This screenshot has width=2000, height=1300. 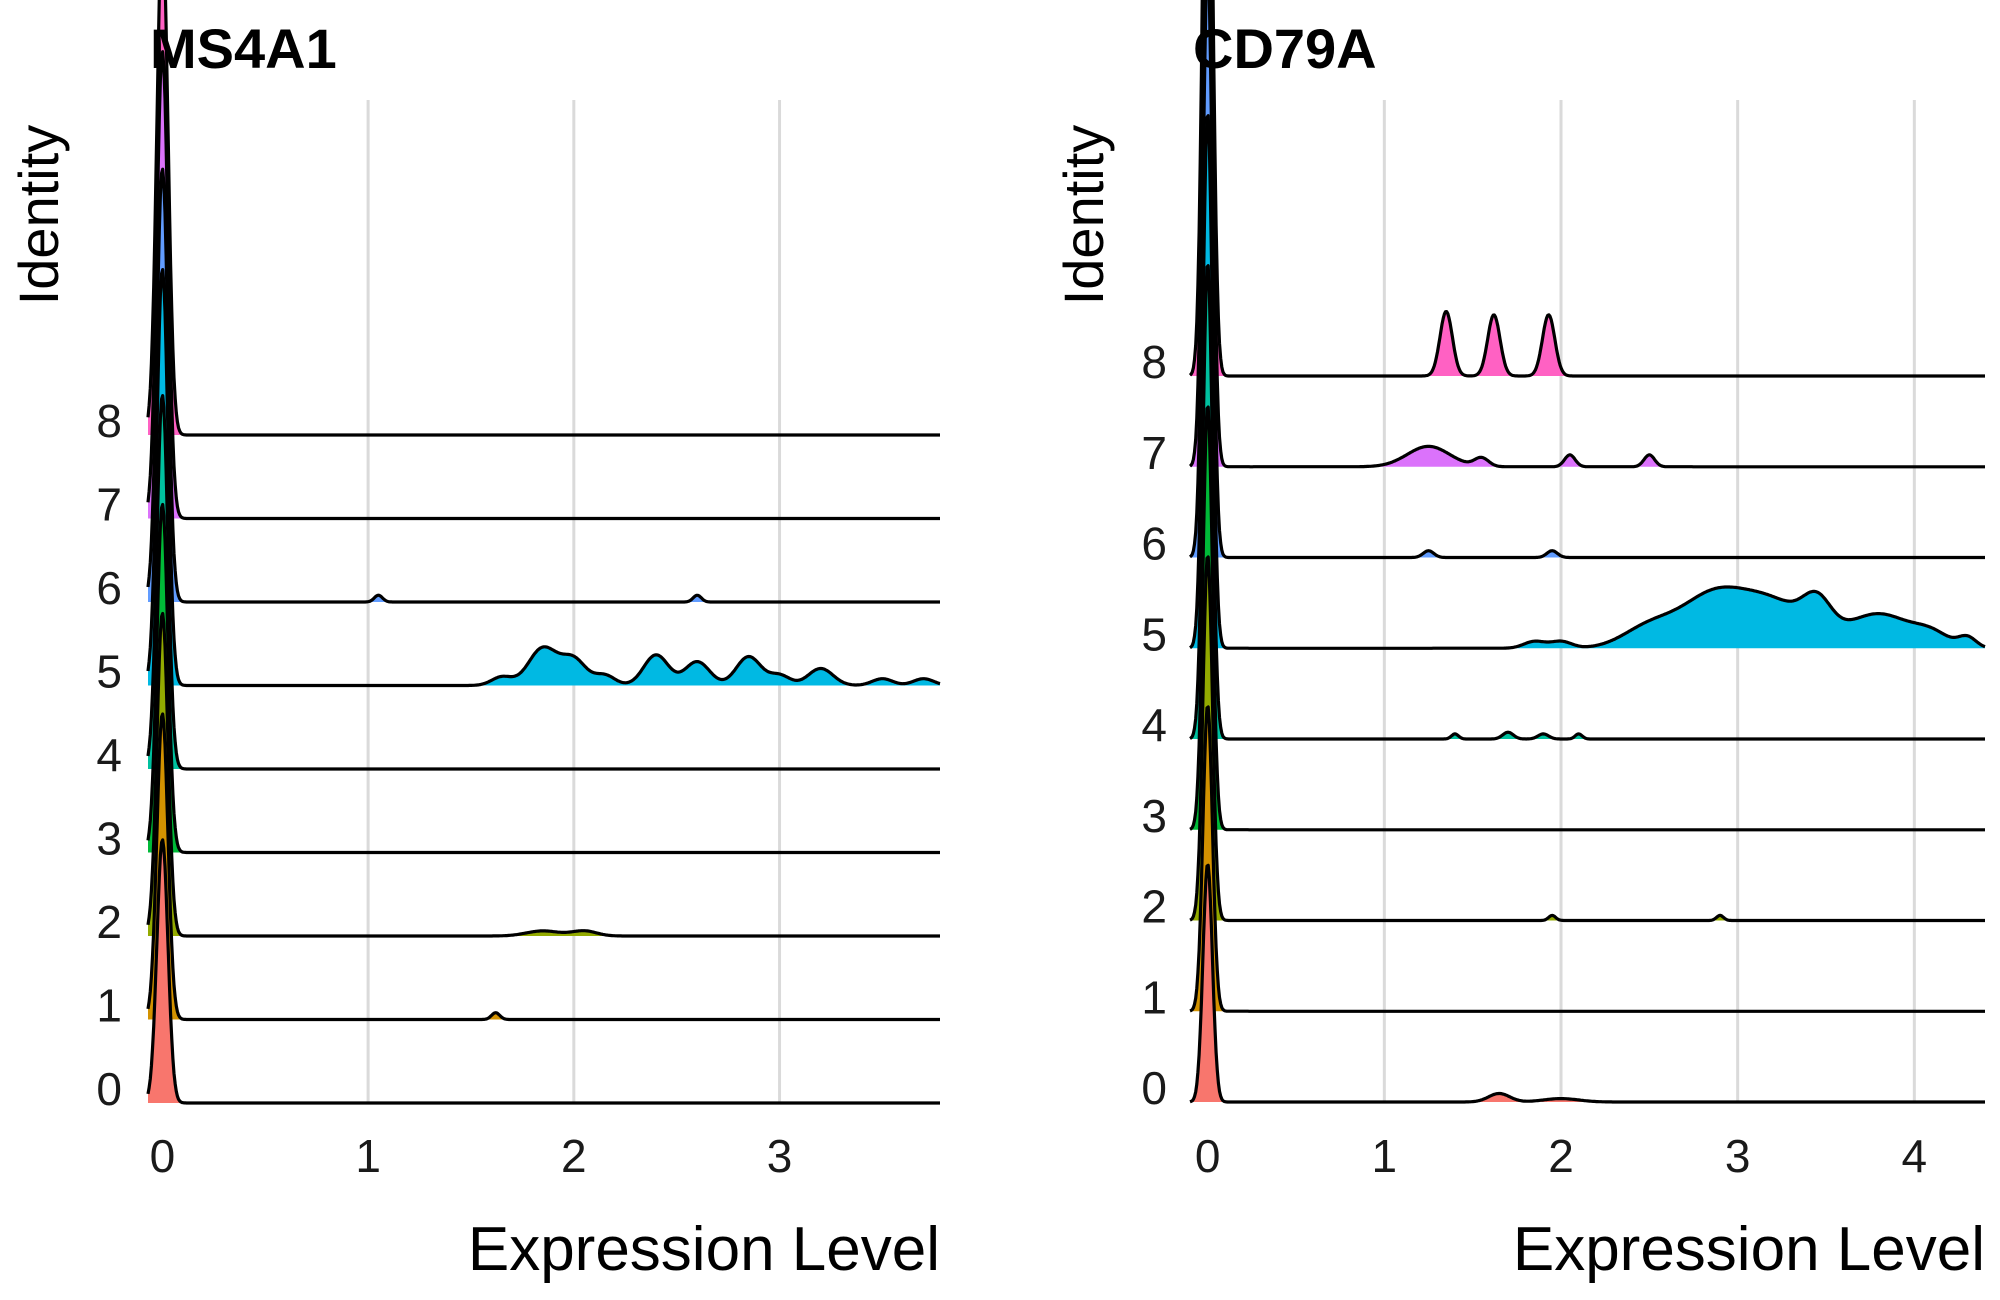 What do you see at coordinates (1915, 1156) in the screenshot?
I see `x-tick-label: 4` at bounding box center [1915, 1156].